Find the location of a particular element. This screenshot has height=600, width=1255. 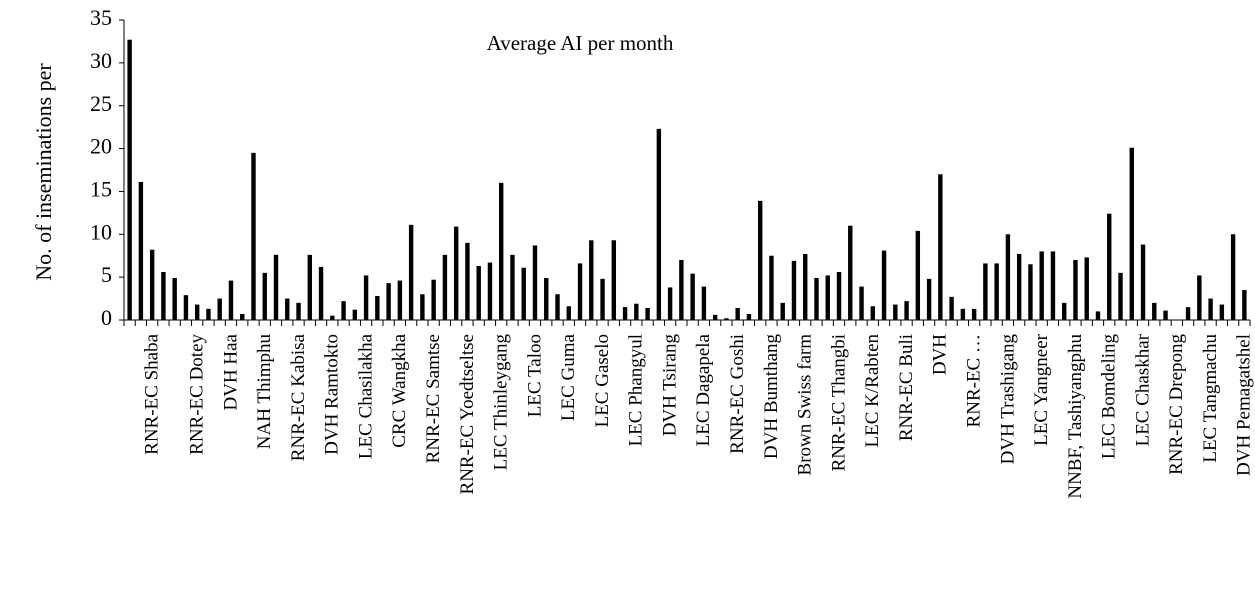

x-tick-label: DVH Haa is located at coordinates (230, 371).